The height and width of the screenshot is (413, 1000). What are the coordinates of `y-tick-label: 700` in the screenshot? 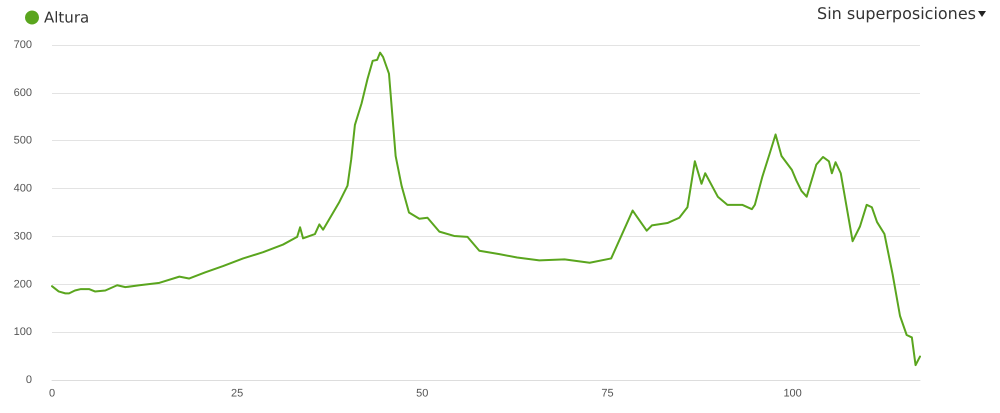 It's located at (23, 45).